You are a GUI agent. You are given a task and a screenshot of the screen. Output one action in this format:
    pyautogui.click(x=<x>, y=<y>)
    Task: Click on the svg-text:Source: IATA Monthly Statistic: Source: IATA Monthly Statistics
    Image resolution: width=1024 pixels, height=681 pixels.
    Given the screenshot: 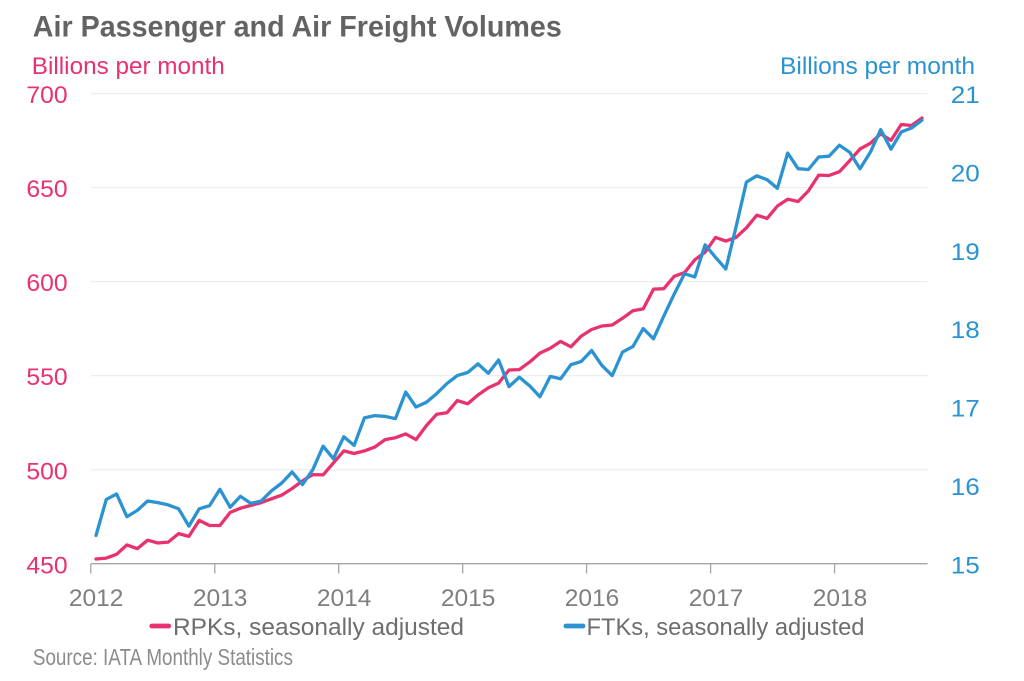 What is the action you would take?
    pyautogui.click(x=163, y=657)
    